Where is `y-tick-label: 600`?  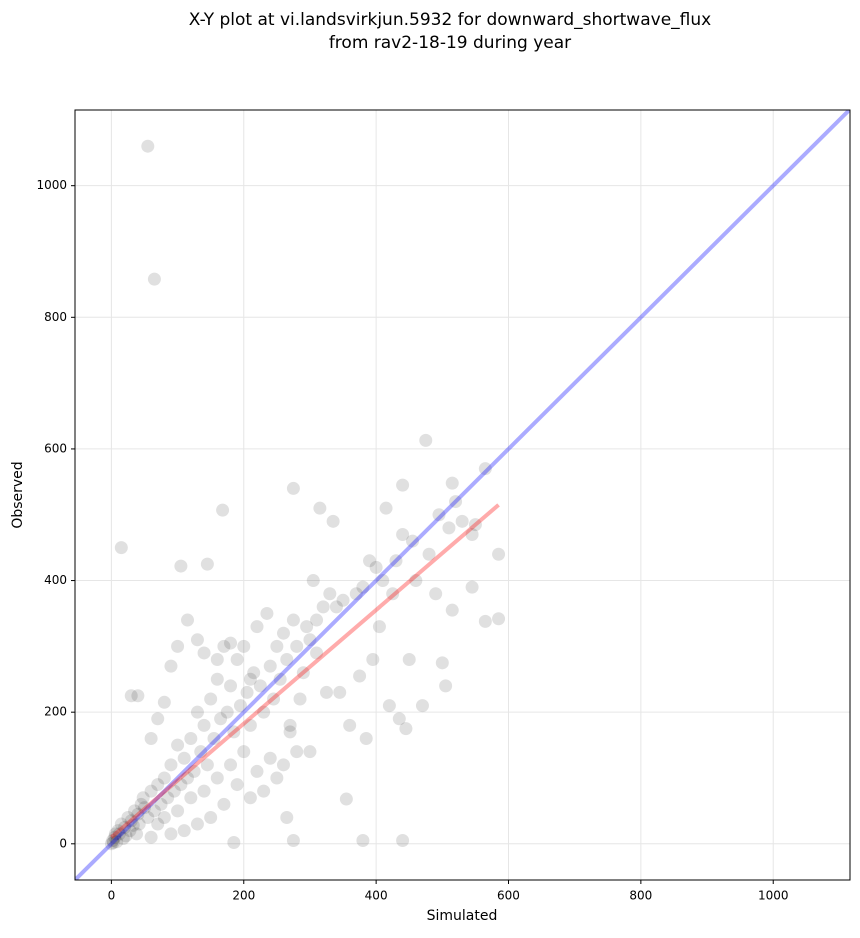
y-tick-label: 600 is located at coordinates (55, 448).